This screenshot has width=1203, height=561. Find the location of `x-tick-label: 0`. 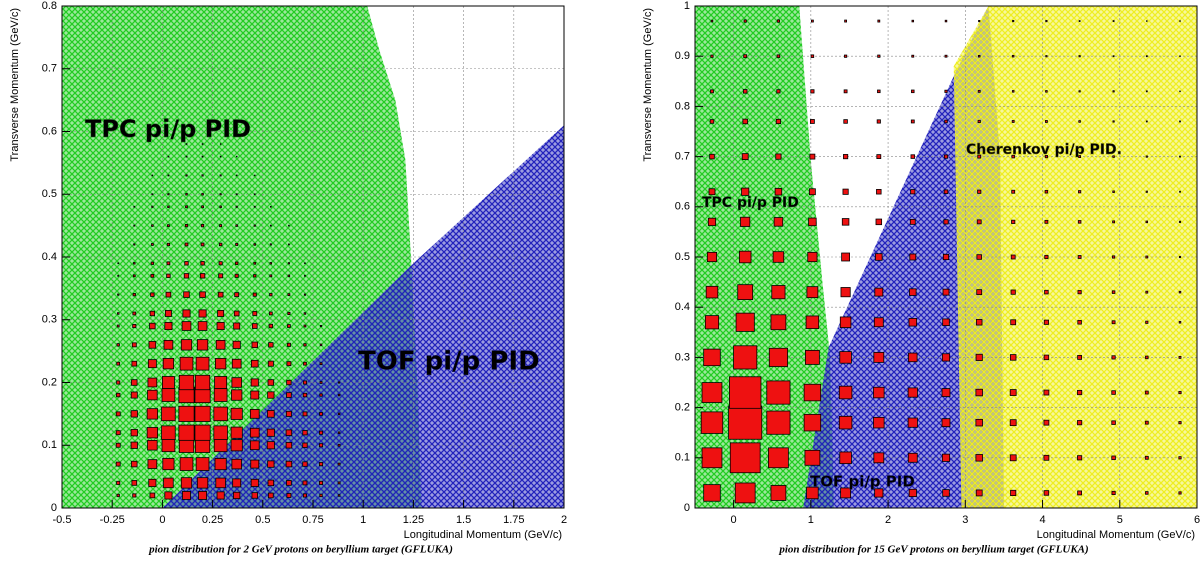

x-tick-label: 0 is located at coordinates (734, 520).